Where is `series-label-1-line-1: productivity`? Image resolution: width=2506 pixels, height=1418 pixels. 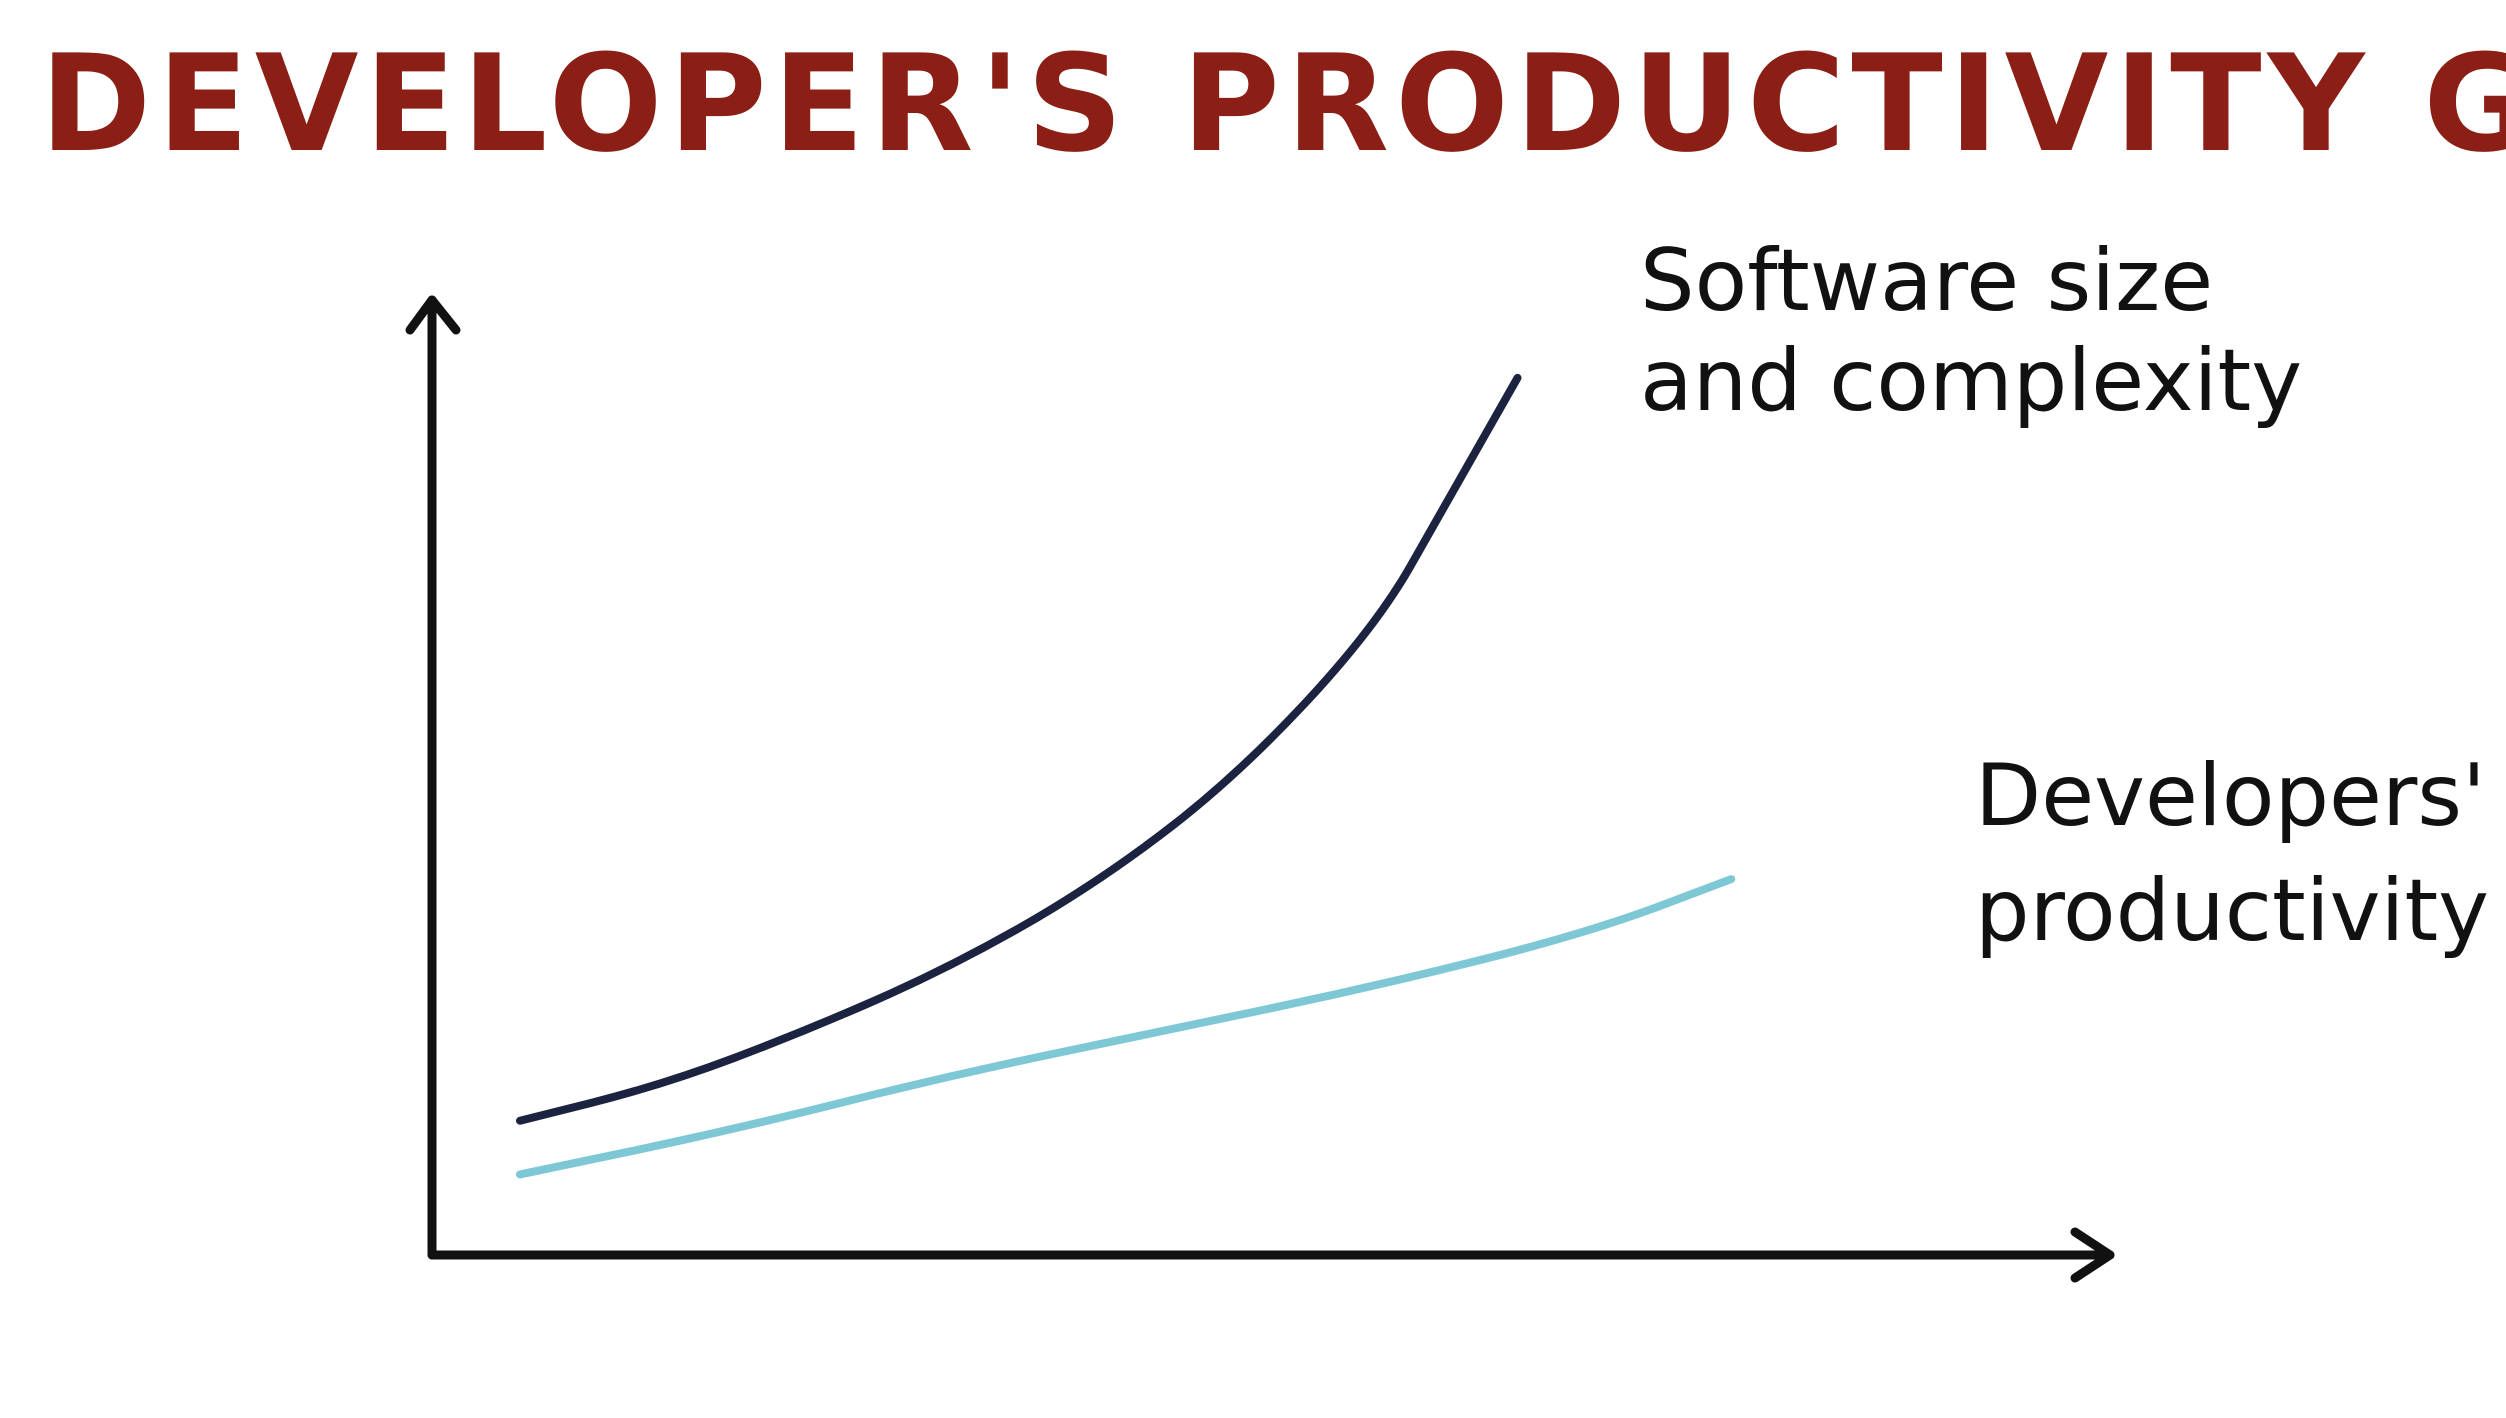
series-label-1-line-1: productivity is located at coordinates (2232, 911).